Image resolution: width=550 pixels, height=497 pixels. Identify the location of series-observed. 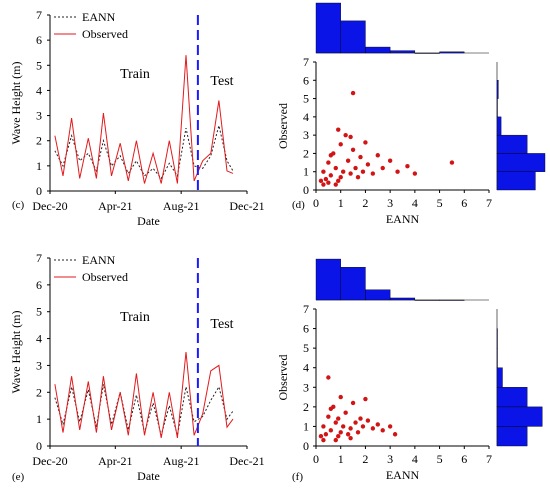
(144, 119).